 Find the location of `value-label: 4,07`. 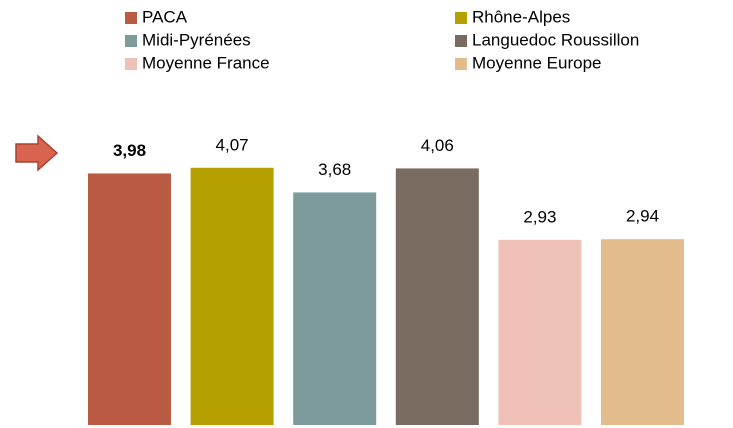

value-label: 4,07 is located at coordinates (232, 144).